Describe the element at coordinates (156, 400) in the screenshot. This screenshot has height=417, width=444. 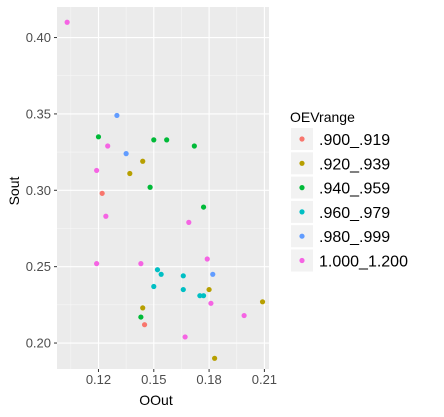
I see `x-axis-title: OOut` at that location.